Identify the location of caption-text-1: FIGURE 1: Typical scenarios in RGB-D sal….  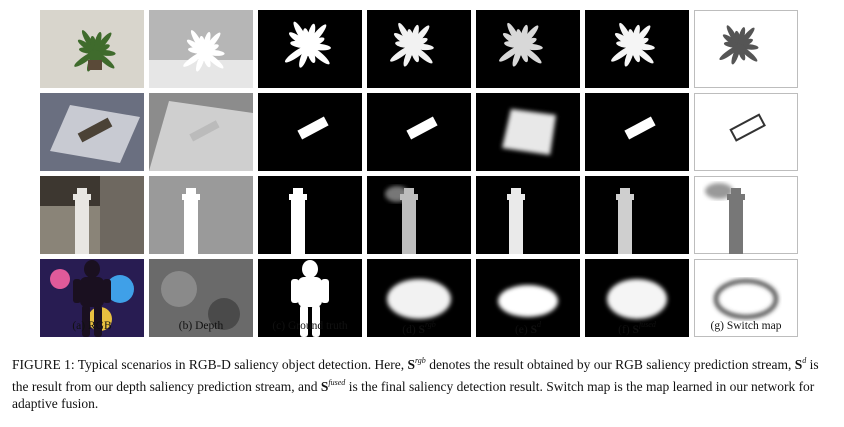
(210, 364).